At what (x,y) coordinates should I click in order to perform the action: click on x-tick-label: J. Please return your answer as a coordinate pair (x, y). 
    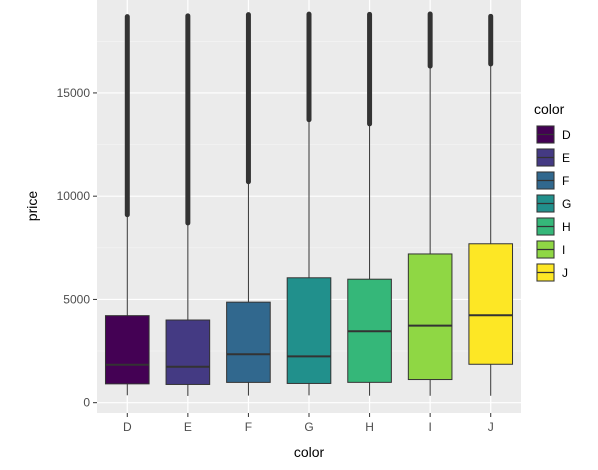
    Looking at the image, I should click on (491, 427).